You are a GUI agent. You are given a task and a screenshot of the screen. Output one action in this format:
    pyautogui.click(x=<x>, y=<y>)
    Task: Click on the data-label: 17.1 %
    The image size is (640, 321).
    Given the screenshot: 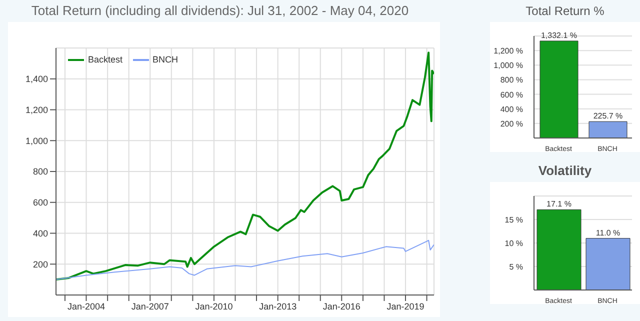 What is the action you would take?
    pyautogui.click(x=559, y=204)
    